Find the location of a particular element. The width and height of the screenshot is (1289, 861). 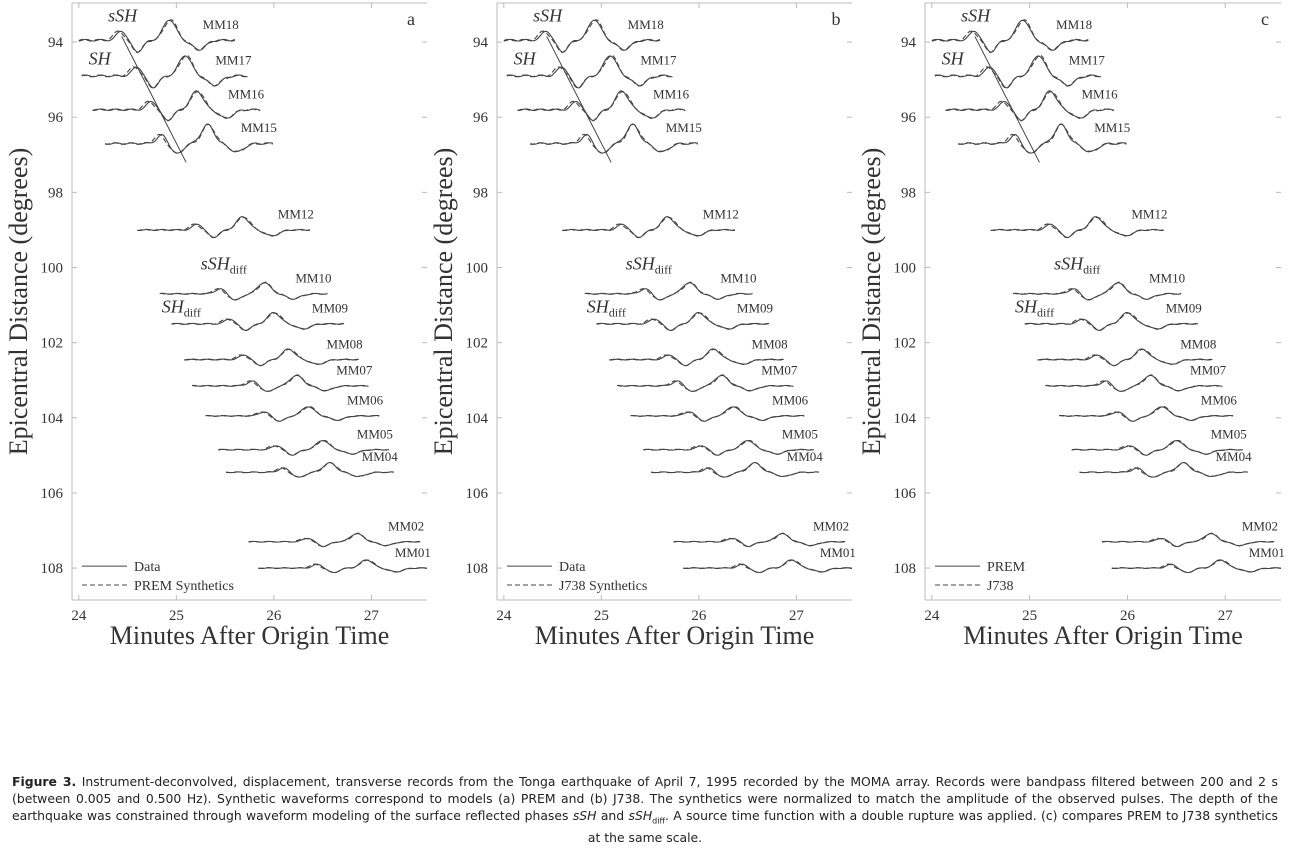

caption-and: and is located at coordinates (612, 815).